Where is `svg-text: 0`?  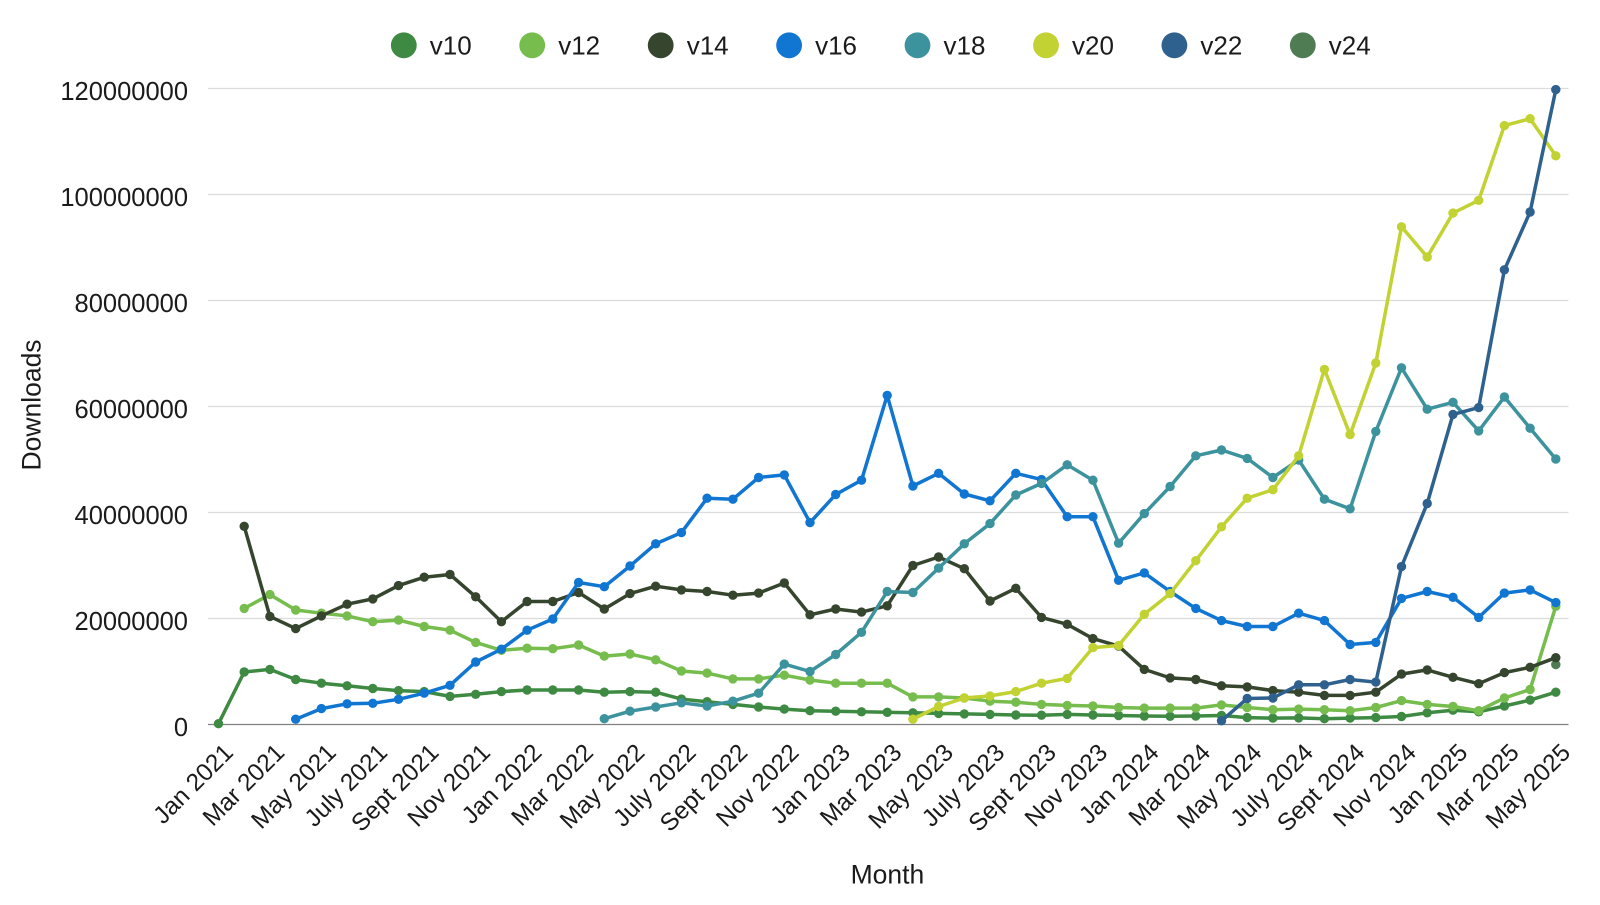
svg-text: 0 is located at coordinates (181, 728).